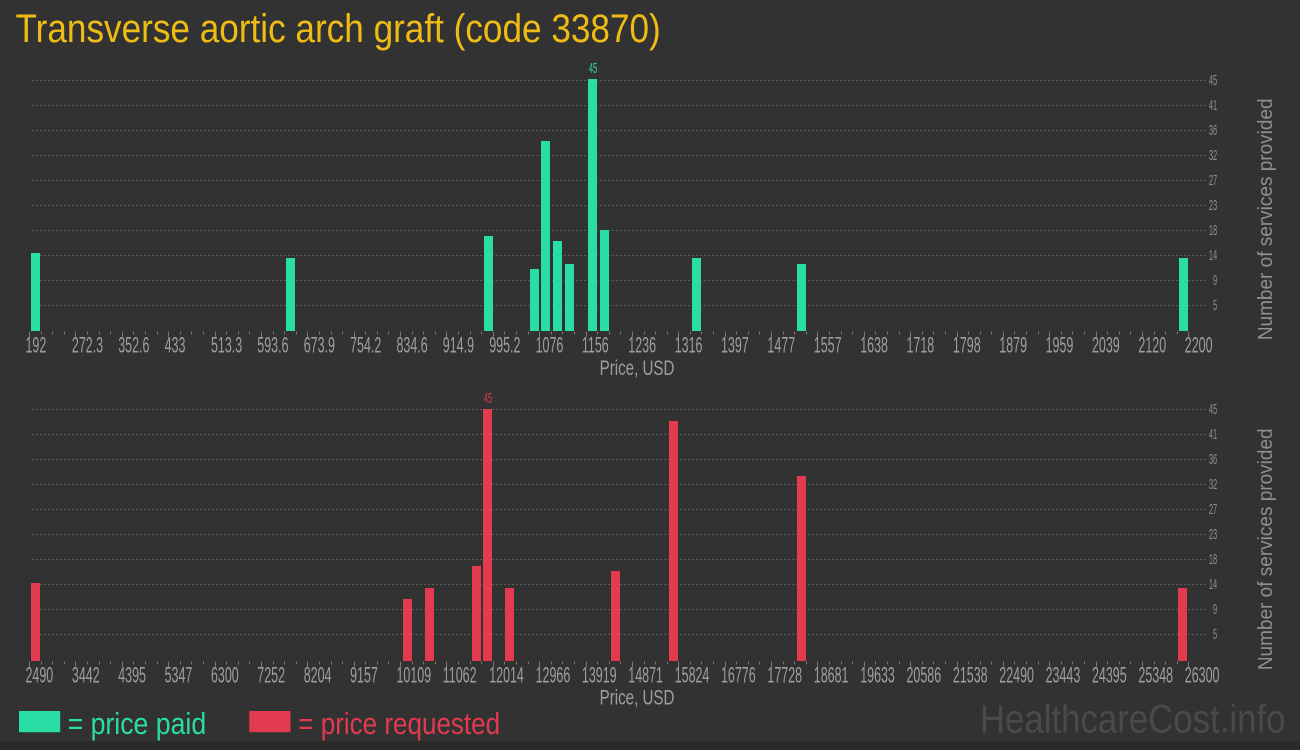  What do you see at coordinates (784, 675) in the screenshot?
I see `svg-text: 17728` at bounding box center [784, 675].